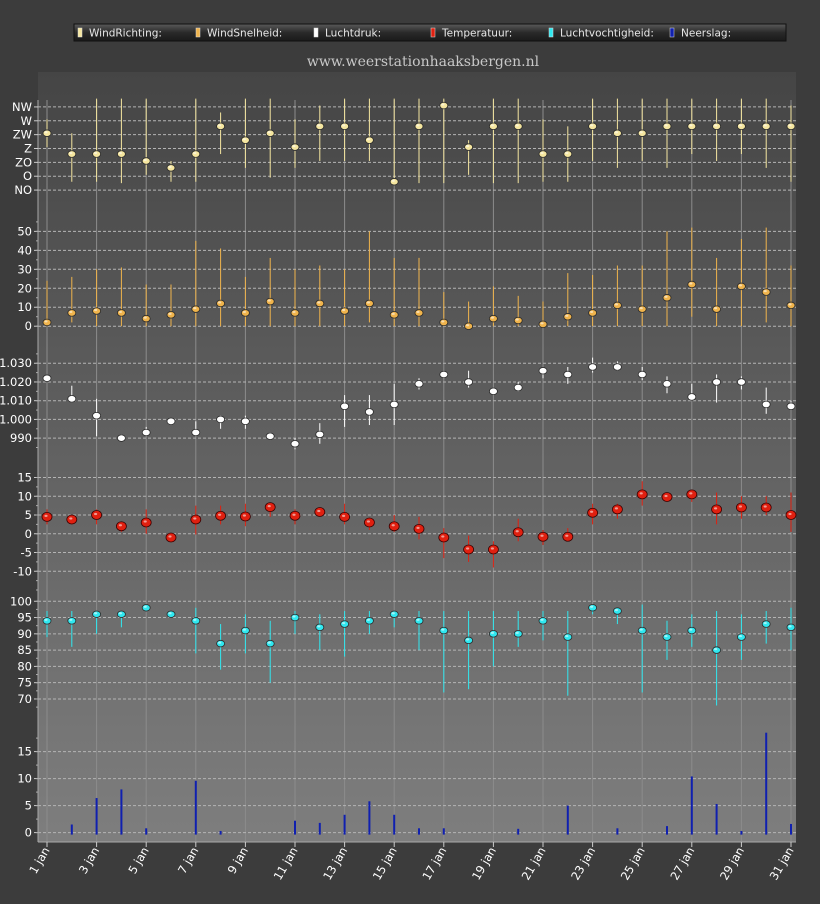 Image resolution: width=820 pixels, height=904 pixels. Describe the element at coordinates (244, 34) in the screenshot. I see `legend-label: WindSnelheid:` at that location.